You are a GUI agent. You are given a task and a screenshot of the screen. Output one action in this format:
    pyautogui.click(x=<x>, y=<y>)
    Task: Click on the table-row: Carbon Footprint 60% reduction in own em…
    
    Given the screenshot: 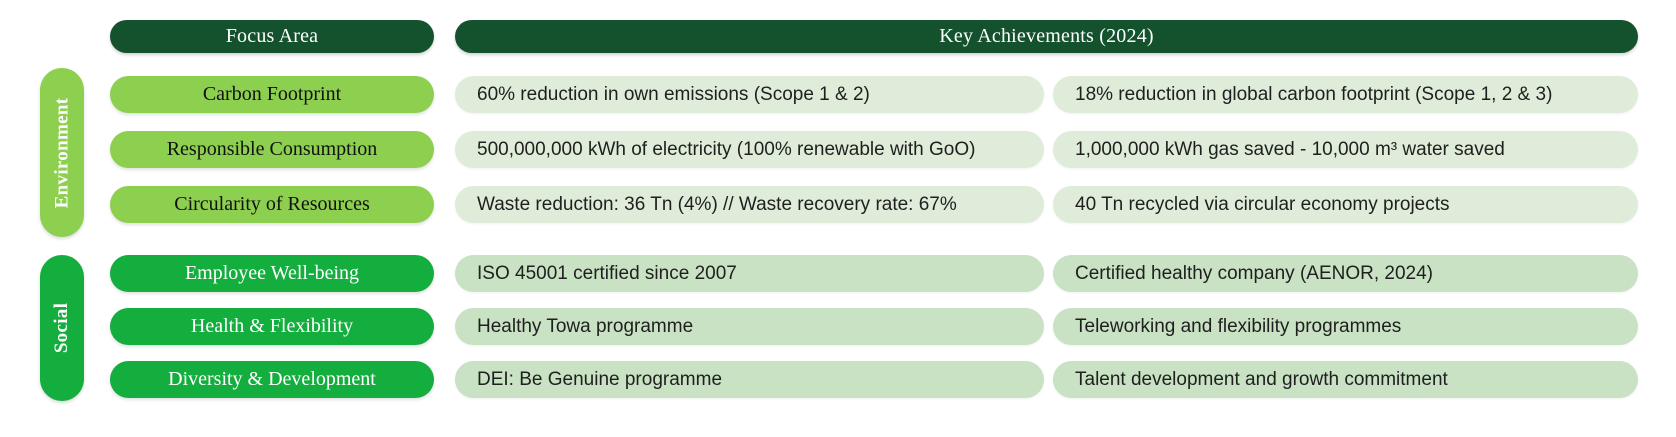 What is the action you would take?
    pyautogui.click(x=838, y=94)
    